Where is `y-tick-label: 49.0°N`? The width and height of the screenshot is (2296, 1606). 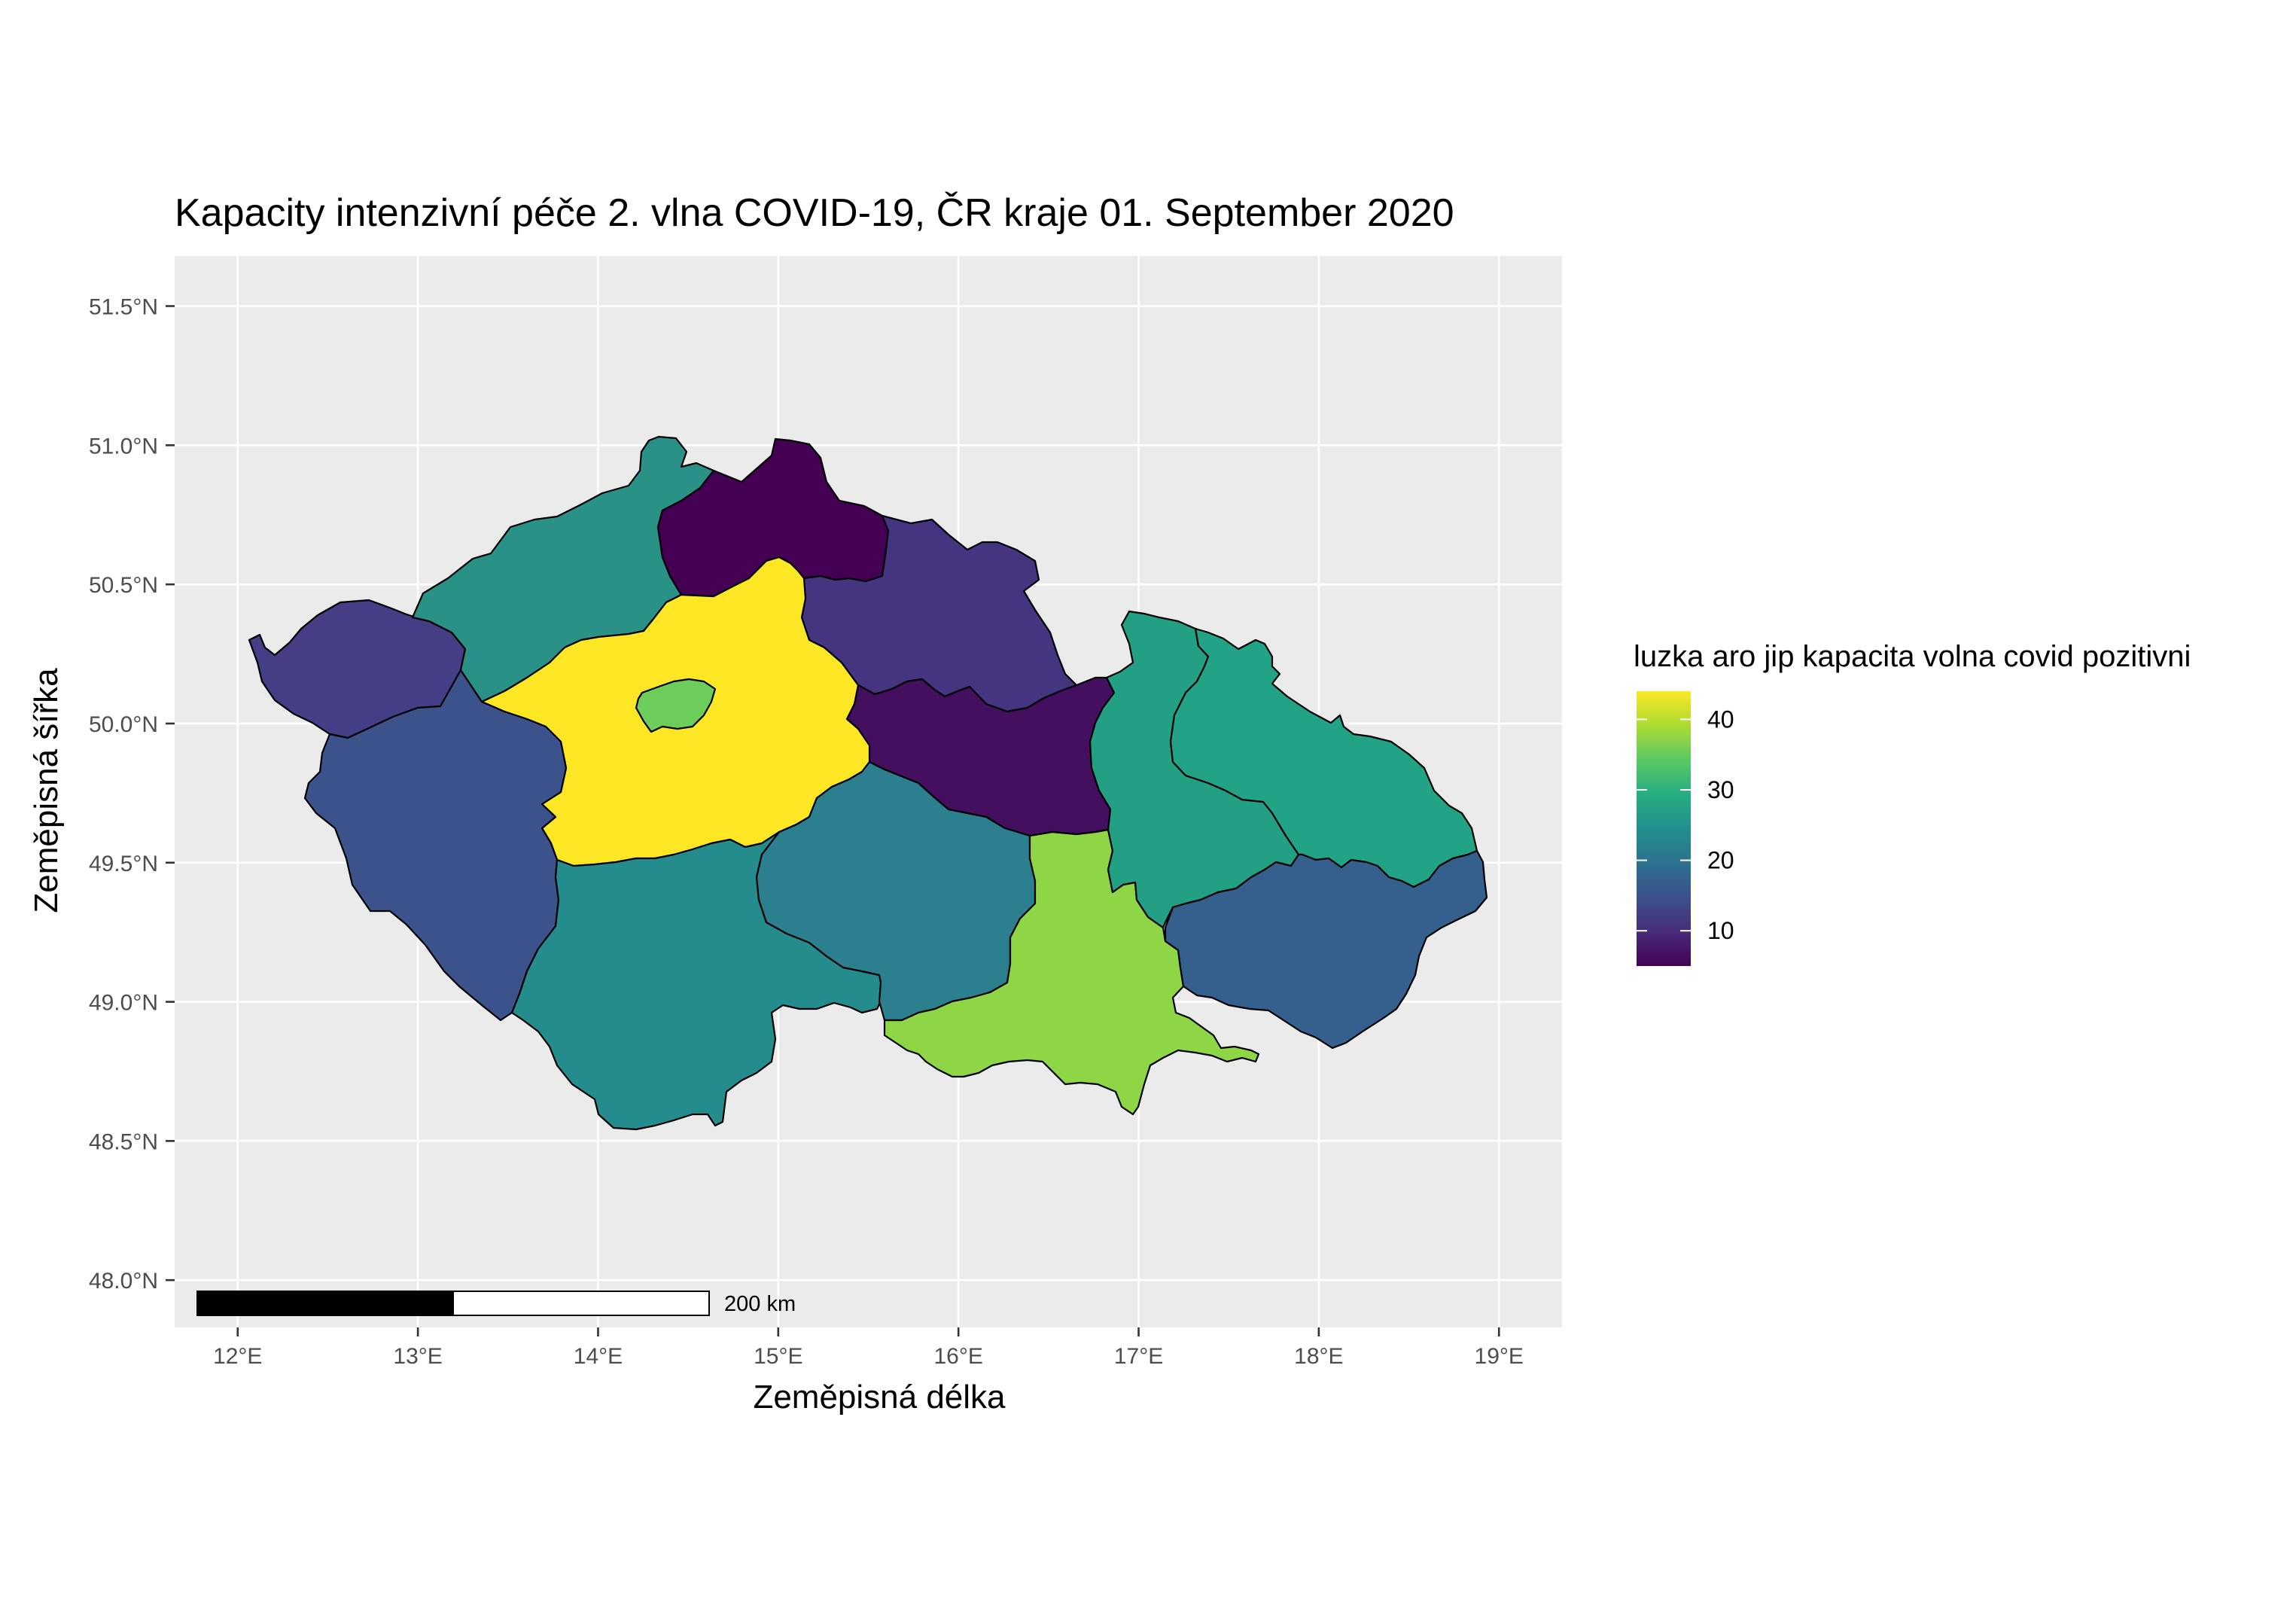
y-tick-label: 49.0°N is located at coordinates (123, 1003).